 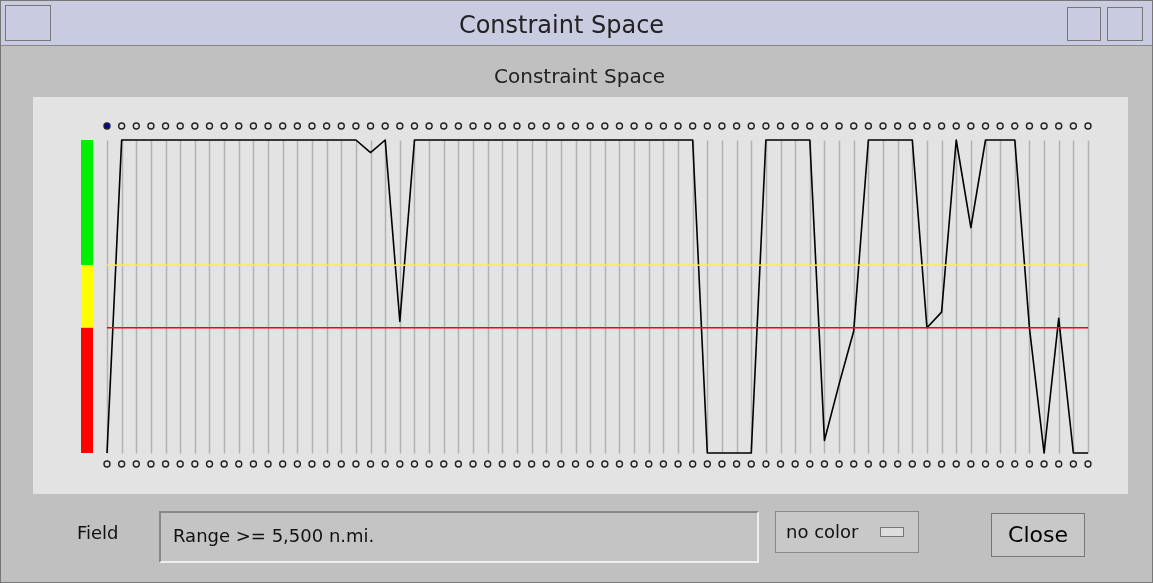 I want to click on chart-title: Constraint Space, so click(x=579, y=76).